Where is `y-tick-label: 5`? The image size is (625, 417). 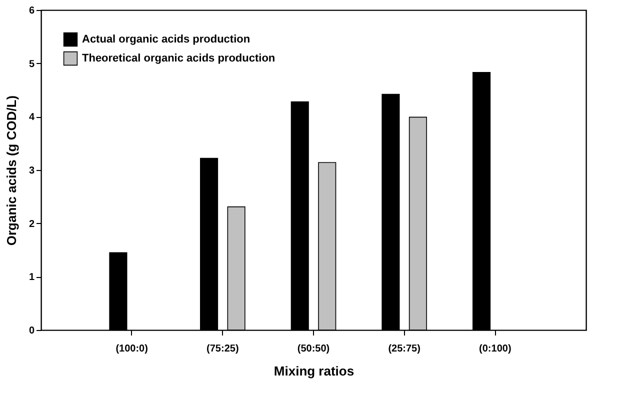 y-tick-label: 5 is located at coordinates (31, 64).